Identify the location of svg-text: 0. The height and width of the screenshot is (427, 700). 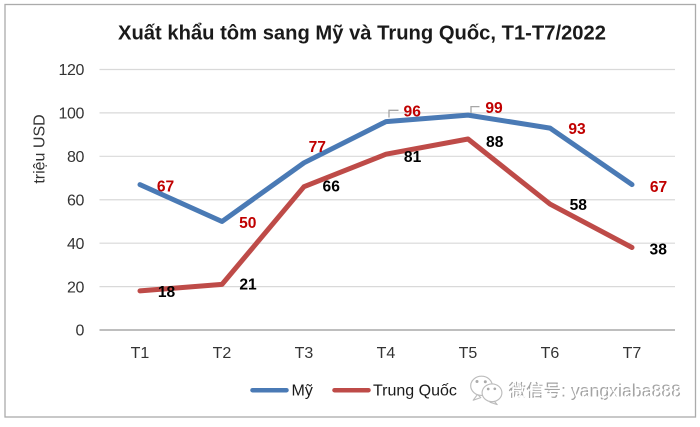
(80, 331).